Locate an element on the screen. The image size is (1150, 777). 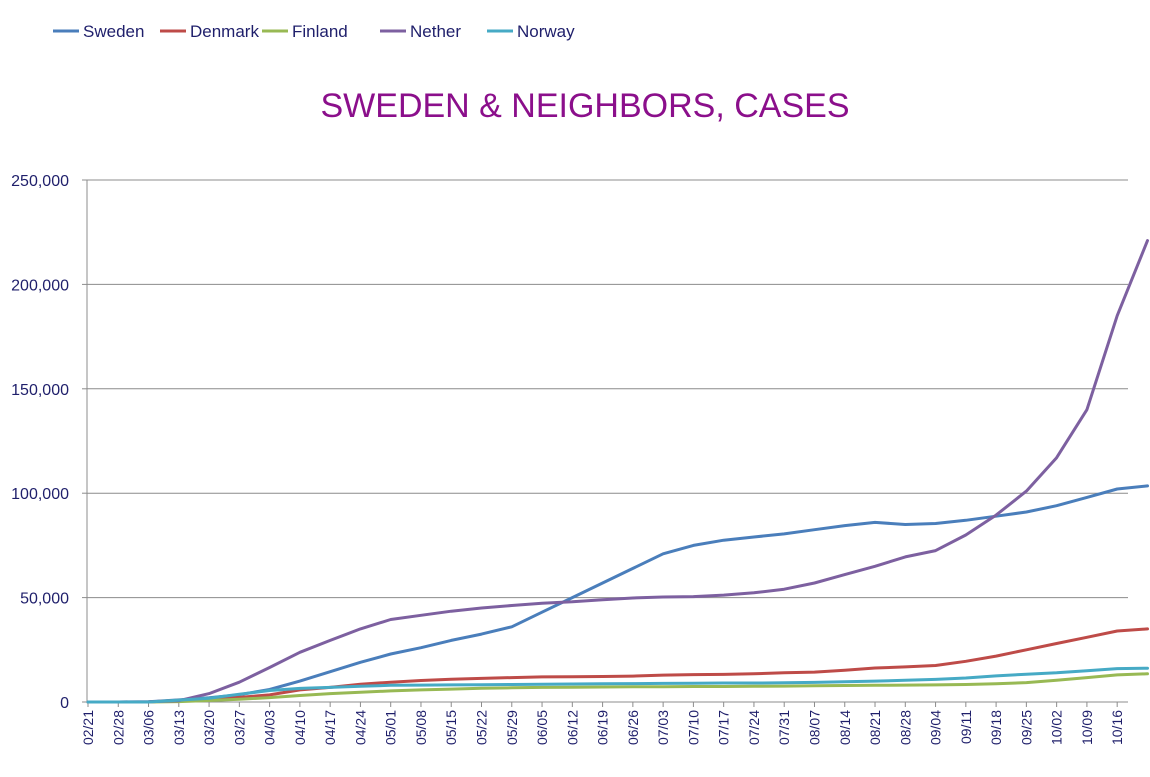
chart-title: SWEDEN & NEIGHBORS, CASES is located at coordinates (585, 106).